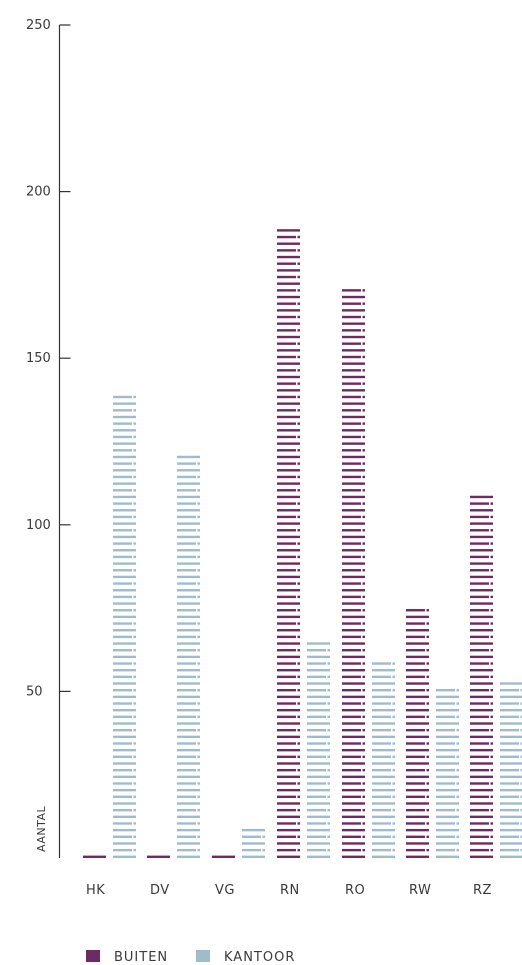 The image size is (522, 965). What do you see at coordinates (124, 626) in the screenshot?
I see `bar-kantoor-hk` at bounding box center [124, 626].